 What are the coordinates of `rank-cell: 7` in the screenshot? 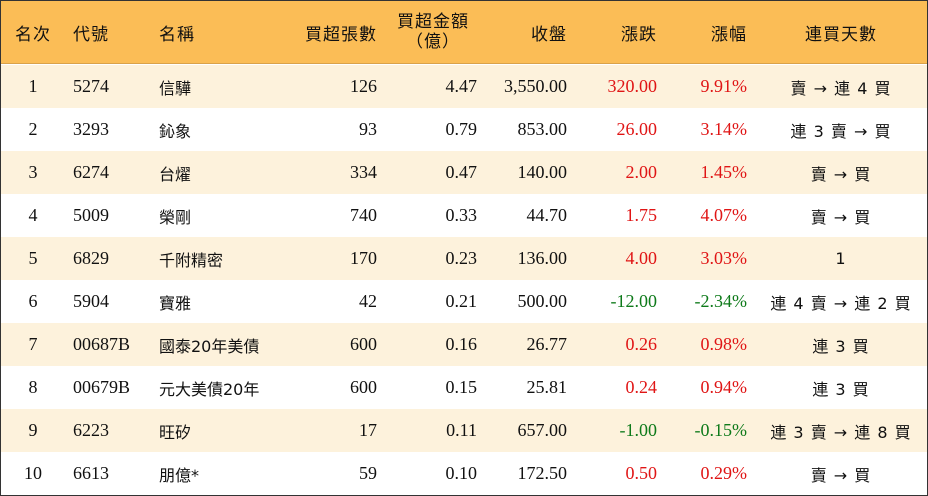 It's located at (33, 344).